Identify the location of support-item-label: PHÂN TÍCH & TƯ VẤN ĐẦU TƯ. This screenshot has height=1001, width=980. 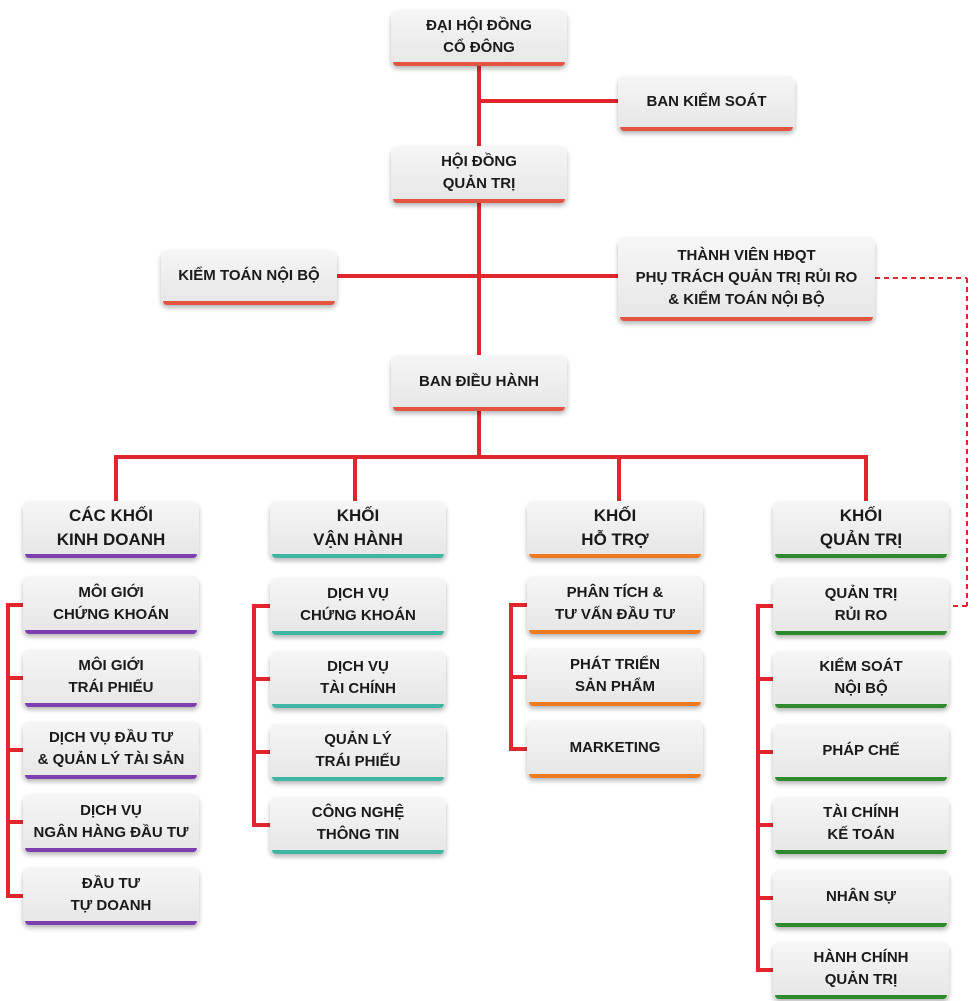
(615, 603).